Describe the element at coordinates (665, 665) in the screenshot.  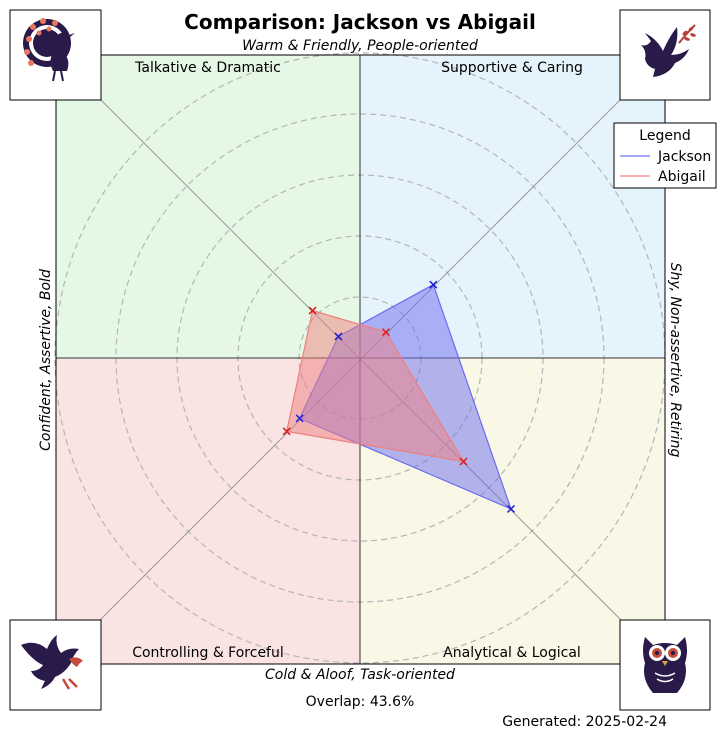
I see `owl-icon` at that location.